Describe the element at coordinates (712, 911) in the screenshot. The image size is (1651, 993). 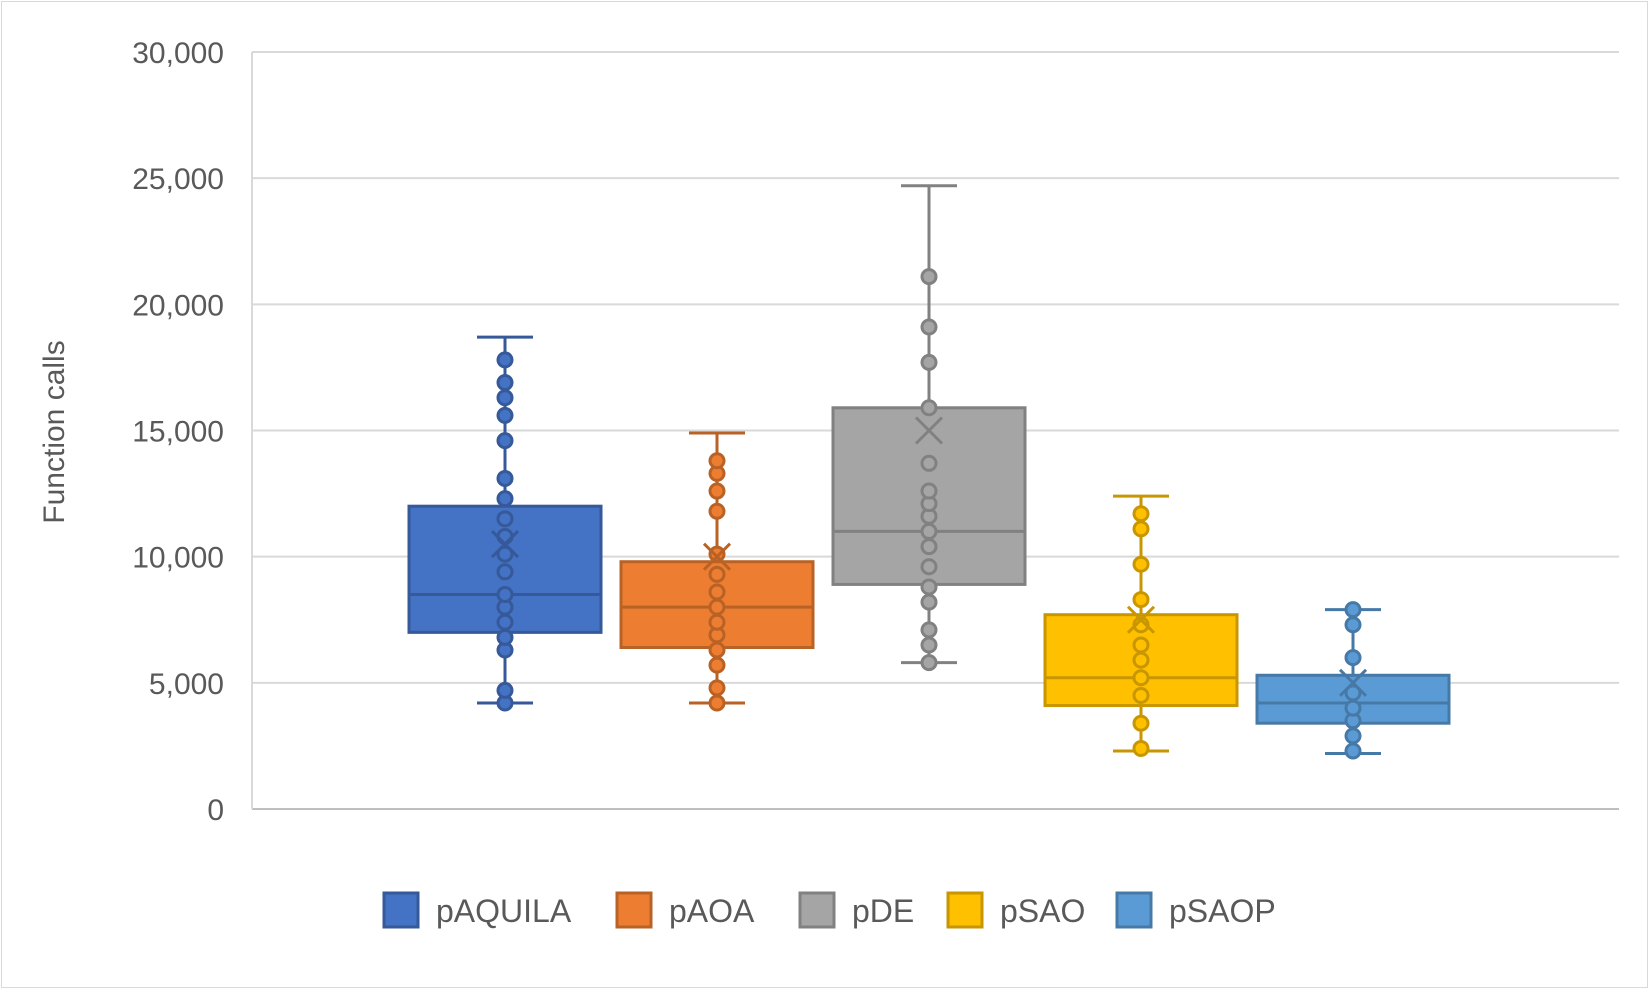
I see `legend-label: pAOA` at that location.